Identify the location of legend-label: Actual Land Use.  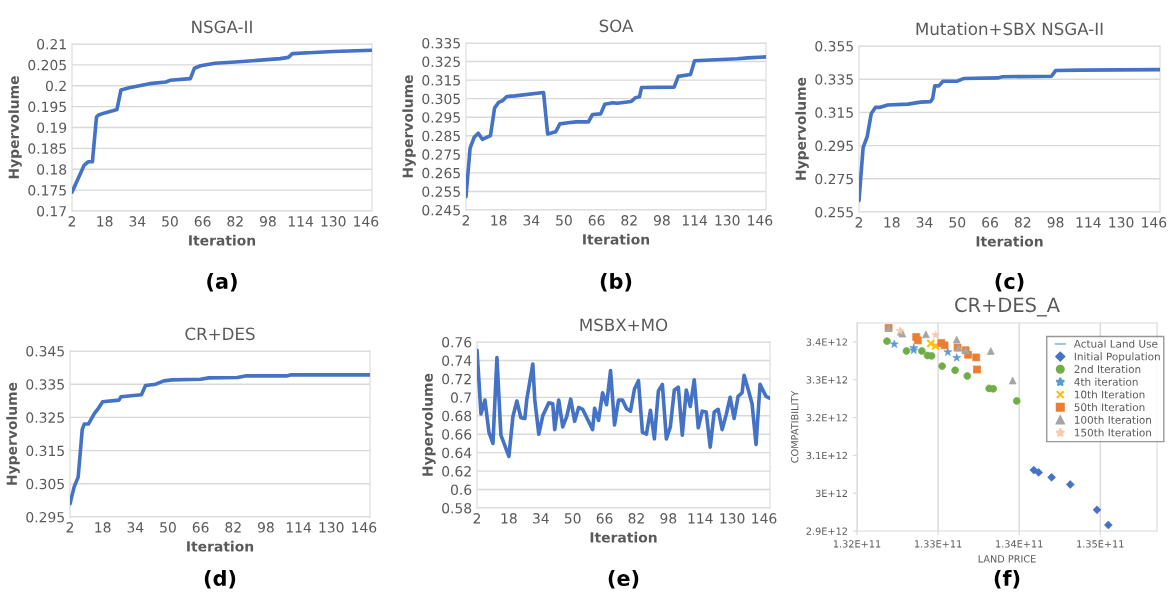
(1115, 343).